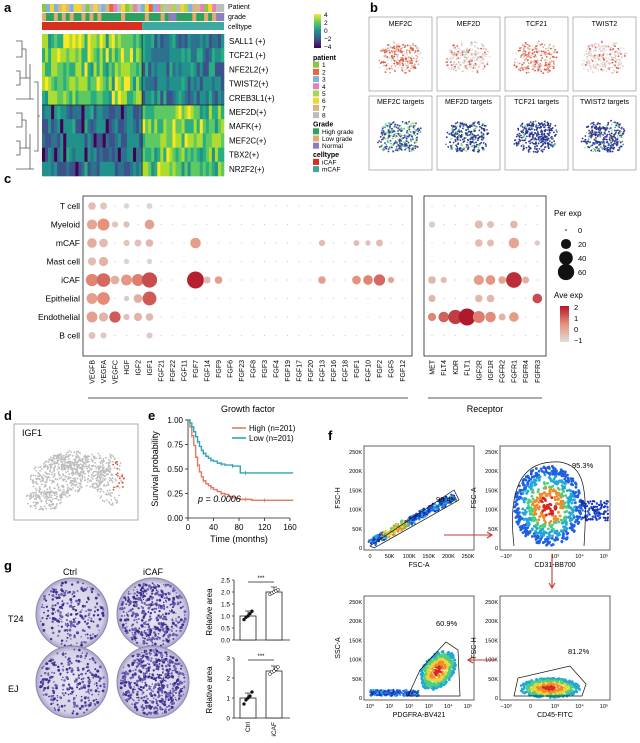  What do you see at coordinates (478, 280) in the screenshot?
I see `dot-igf2r` at bounding box center [478, 280].